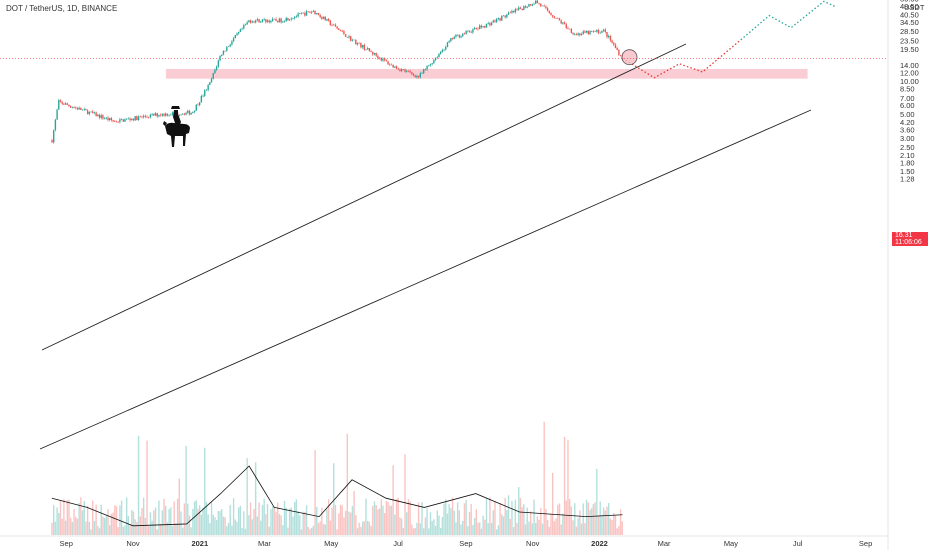  Describe the element at coordinates (907, 179) in the screenshot. I see `price-tick-label: 1.28` at that location.